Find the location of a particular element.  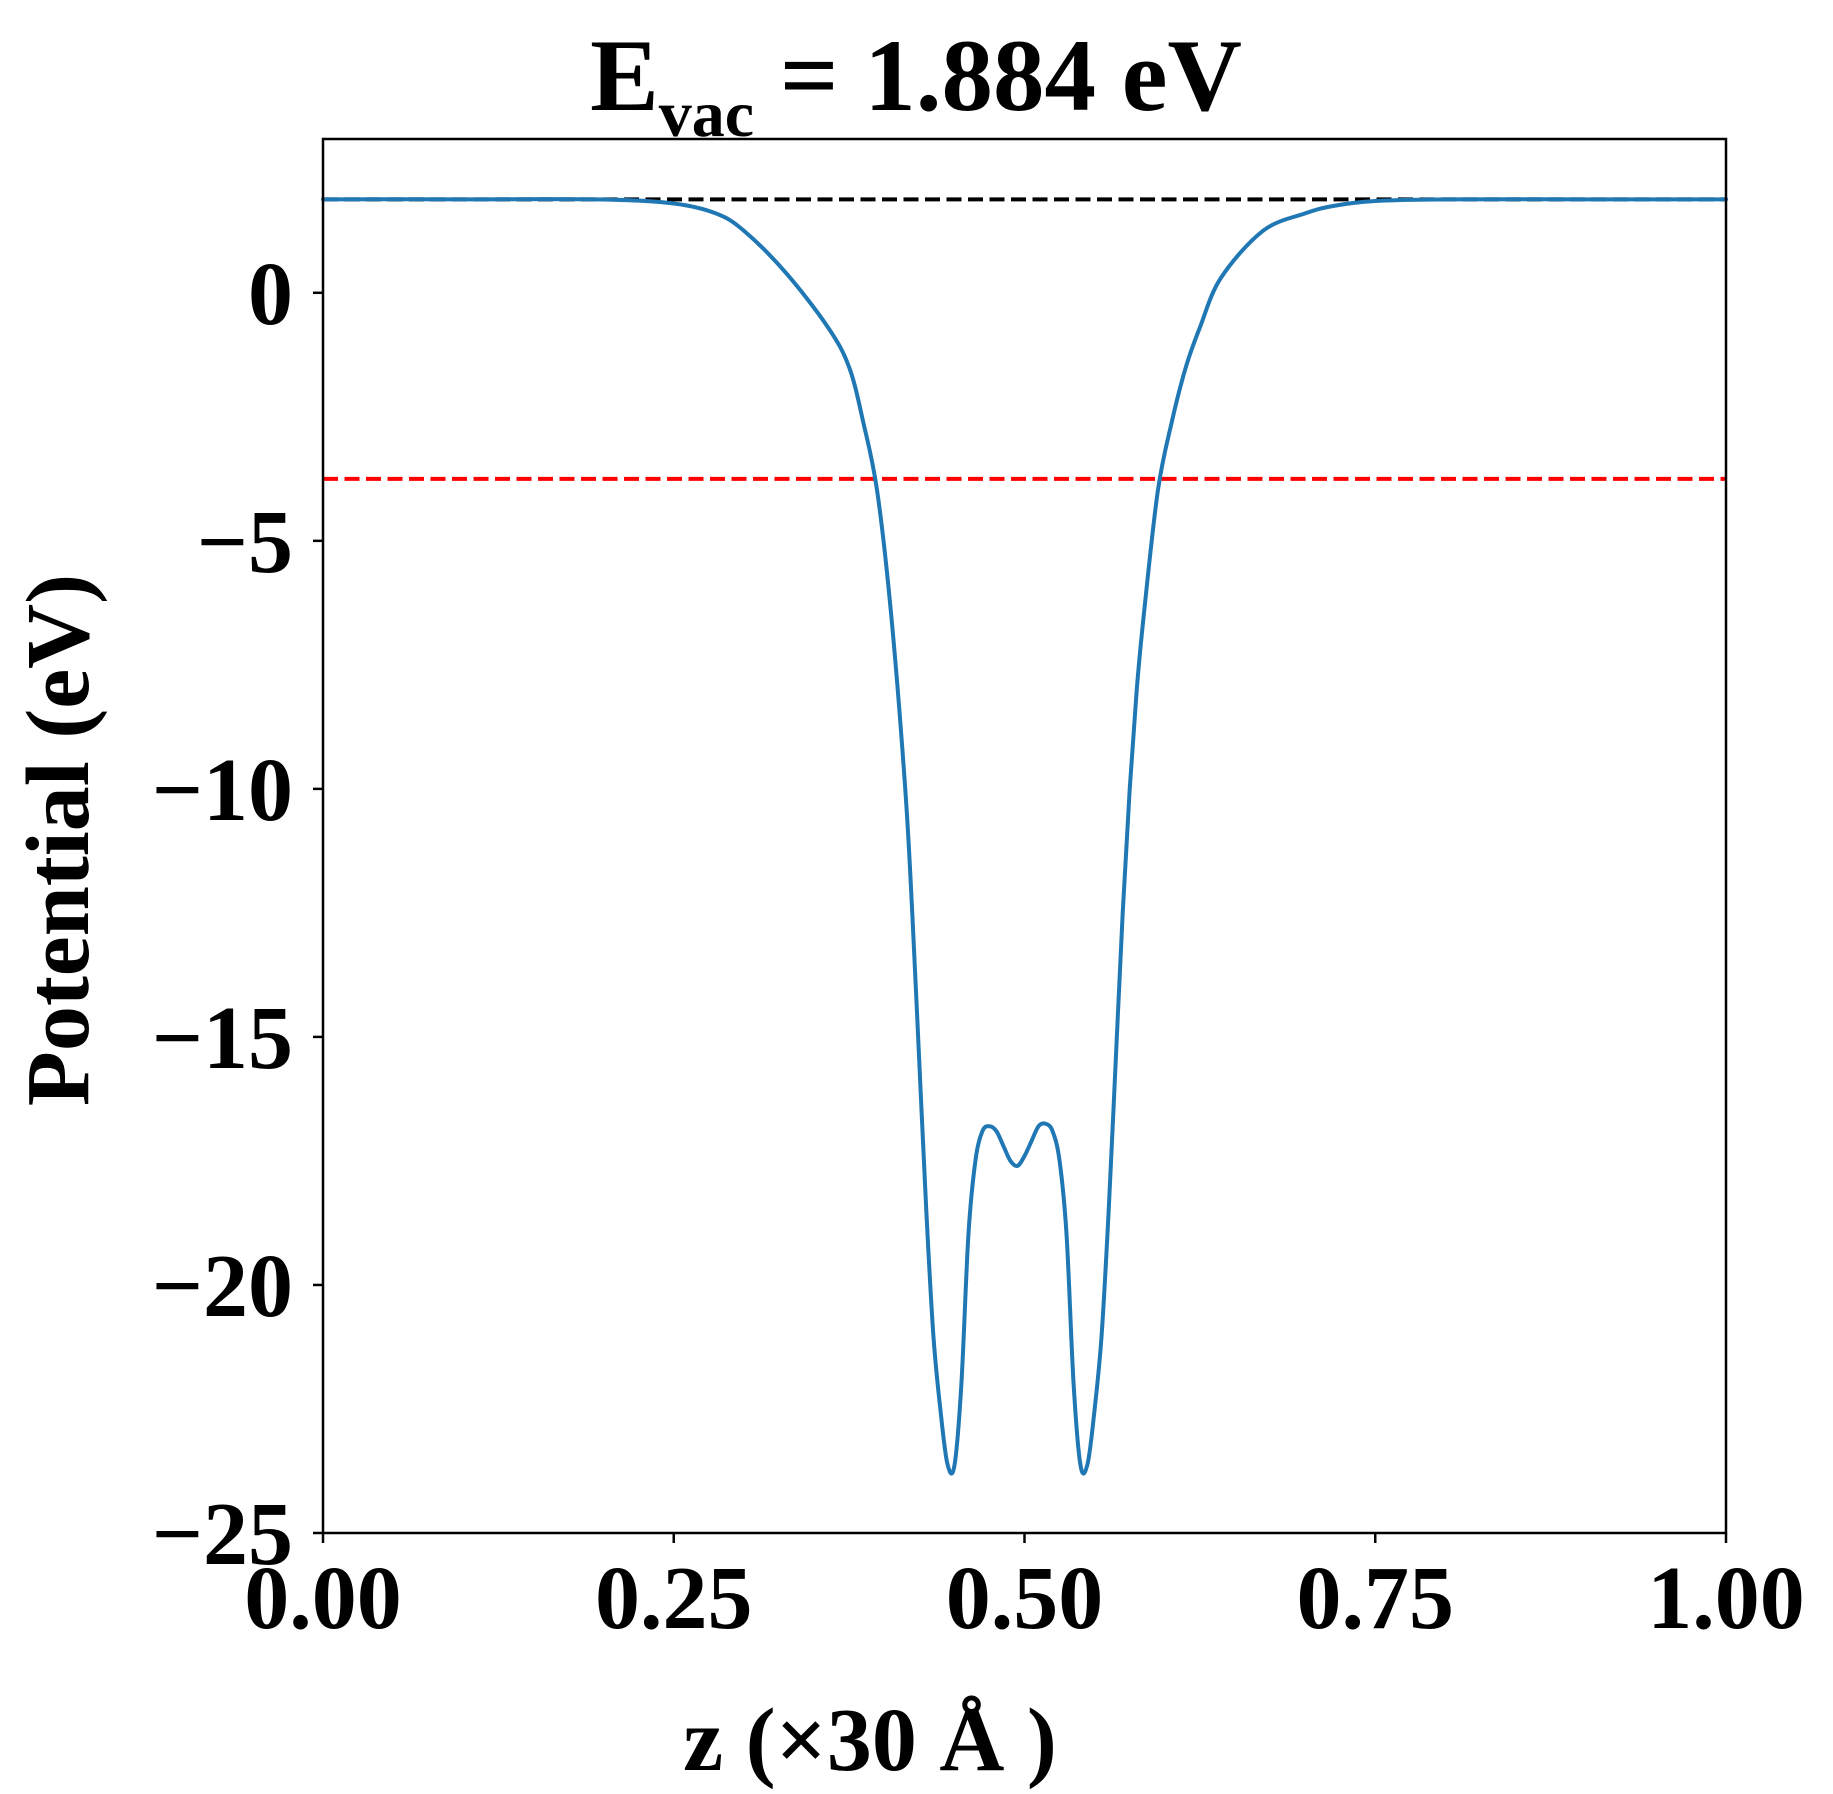

chart-title: Evac = 1.884 eV is located at coordinates (916, 85).